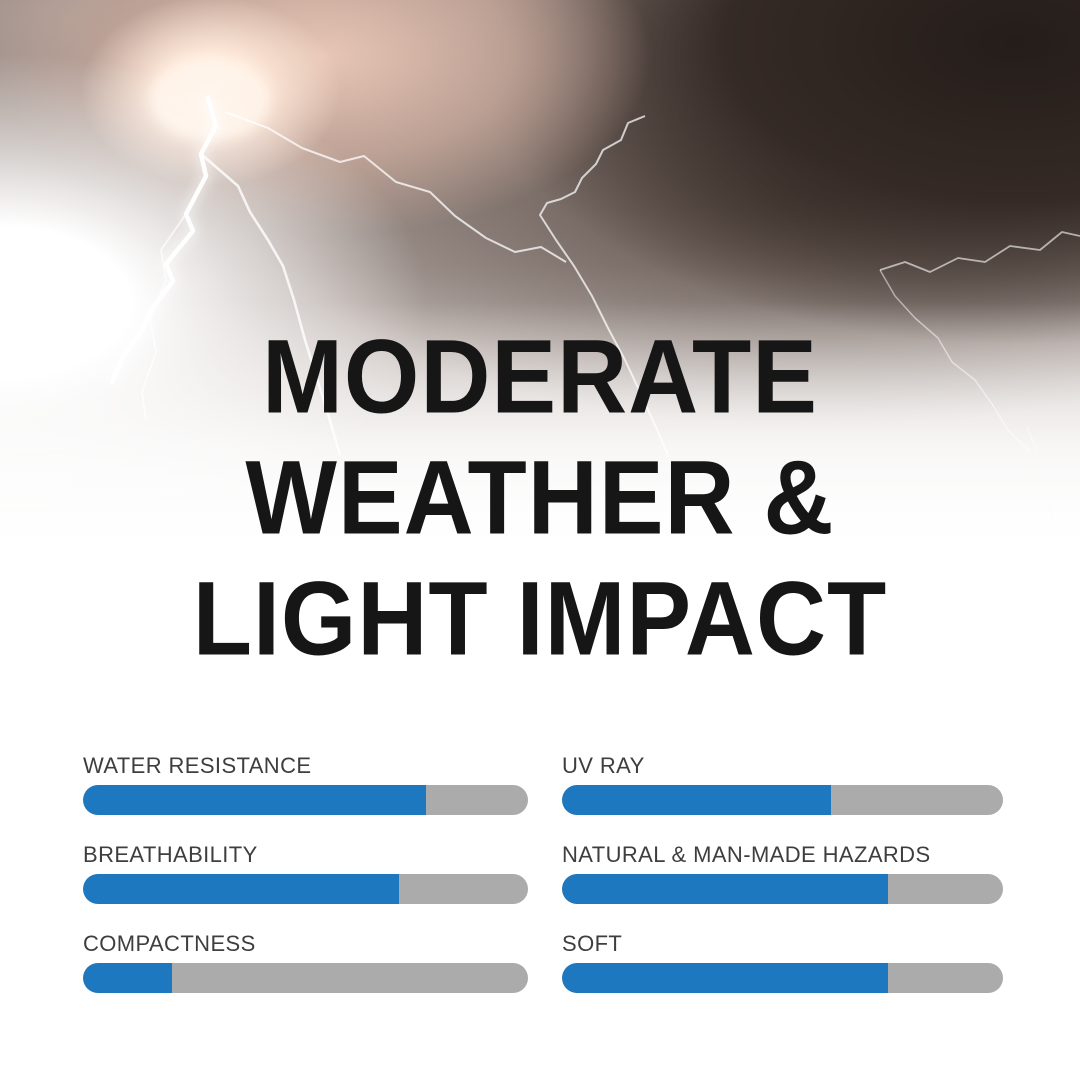 Image resolution: width=1080 pixels, height=1080 pixels. What do you see at coordinates (592, 943) in the screenshot?
I see `stat-label: SOFT` at bounding box center [592, 943].